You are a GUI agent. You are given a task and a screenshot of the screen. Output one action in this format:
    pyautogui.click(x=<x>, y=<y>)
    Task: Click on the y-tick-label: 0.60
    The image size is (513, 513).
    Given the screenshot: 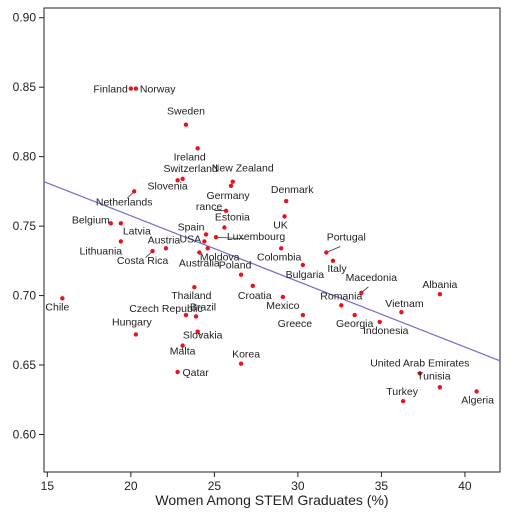 What is the action you would take?
    pyautogui.click(x=25, y=434)
    